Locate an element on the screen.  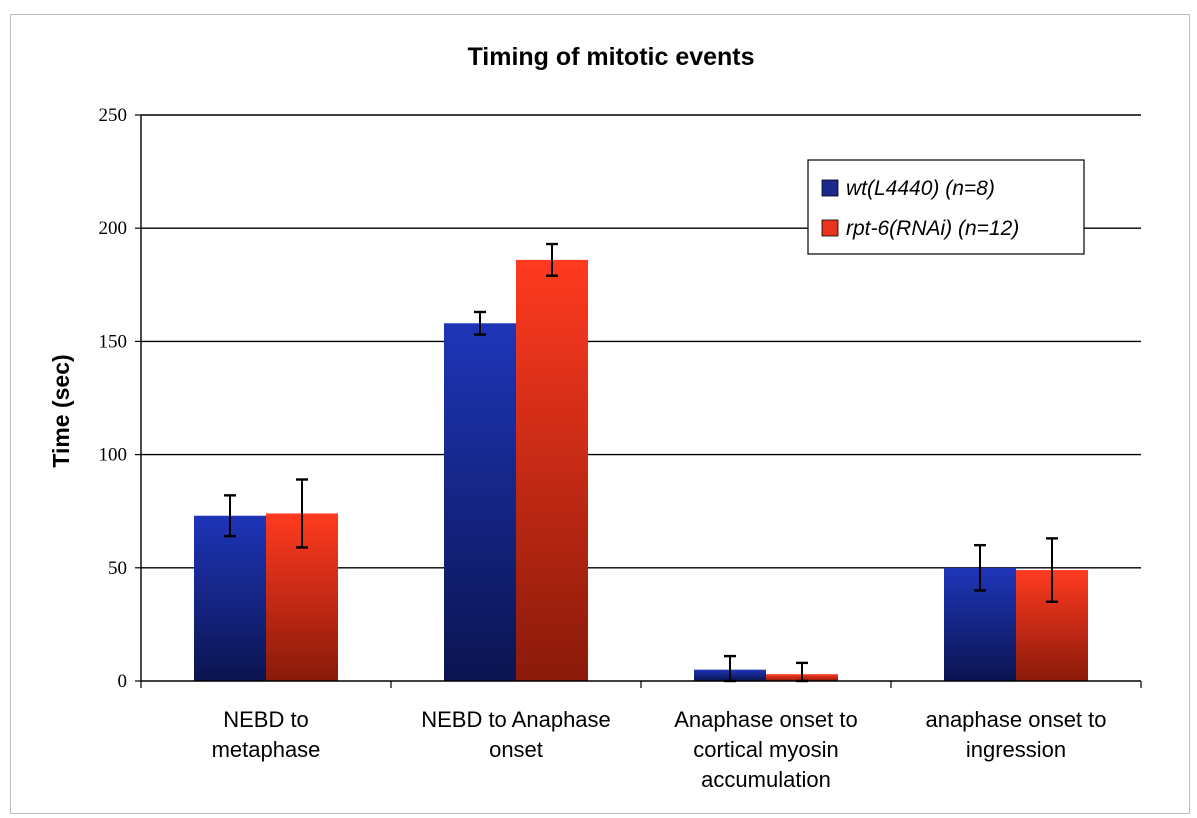
y-tick-label: 50 is located at coordinates (117, 568).